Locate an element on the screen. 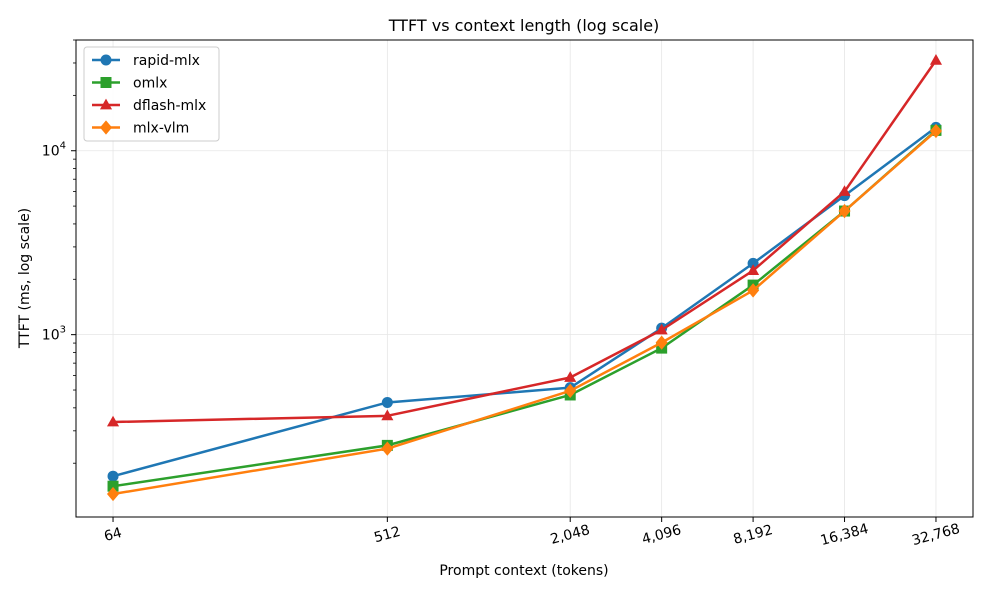  legend: rapid-mlx omlx dflash-mlx mlx-vlm is located at coordinates (151, 94).